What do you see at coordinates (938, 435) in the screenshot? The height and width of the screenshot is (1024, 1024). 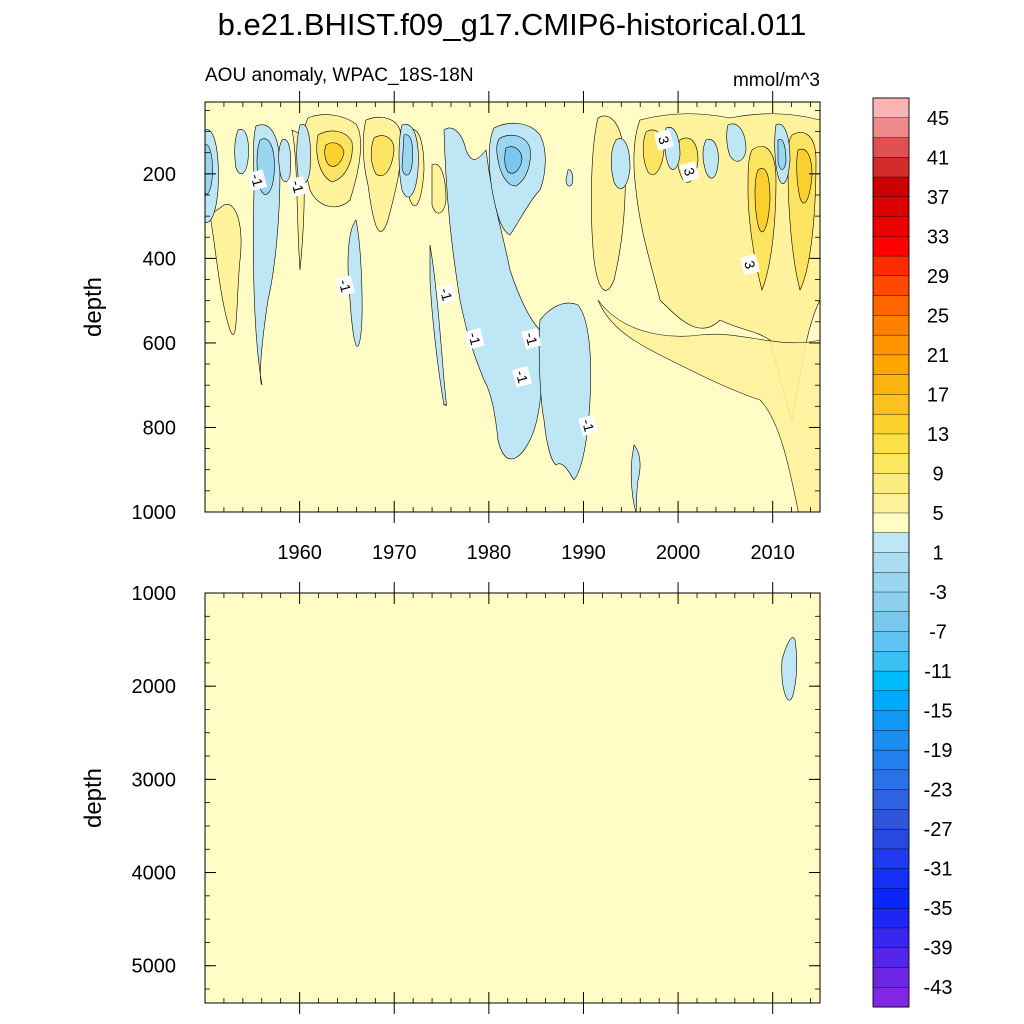 I see `colorbar-label: 13` at bounding box center [938, 435].